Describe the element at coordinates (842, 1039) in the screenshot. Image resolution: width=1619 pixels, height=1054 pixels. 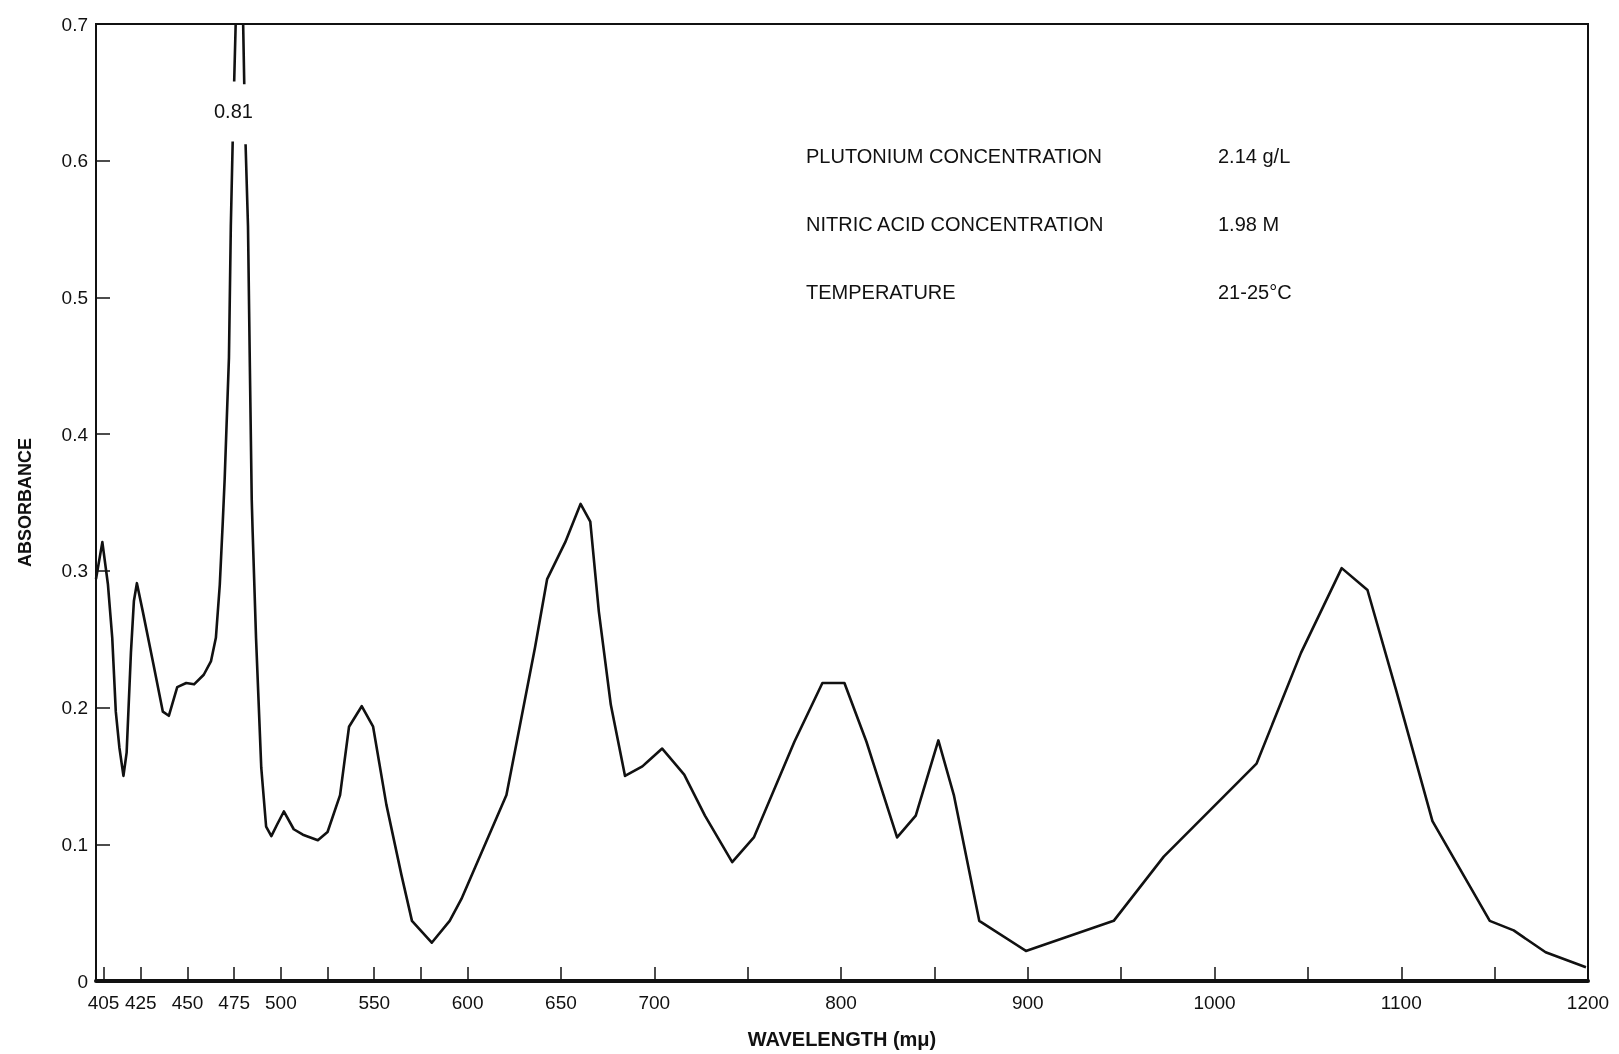
I see `x-axis-title: WAVELENGTH (mμ)` at that location.